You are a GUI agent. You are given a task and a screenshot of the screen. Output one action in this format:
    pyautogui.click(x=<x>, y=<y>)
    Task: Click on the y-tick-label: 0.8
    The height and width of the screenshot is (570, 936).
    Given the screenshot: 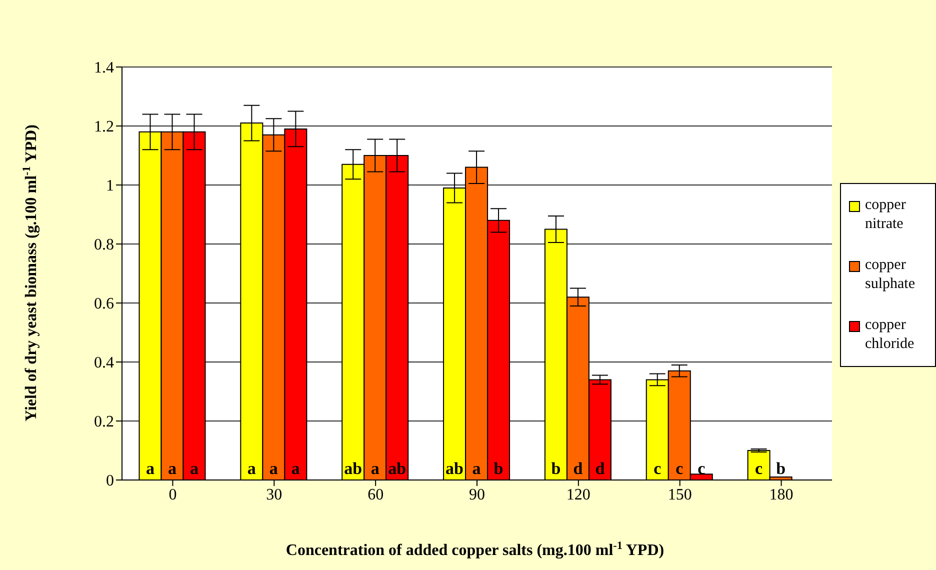 What is the action you would take?
    pyautogui.click(x=104, y=245)
    